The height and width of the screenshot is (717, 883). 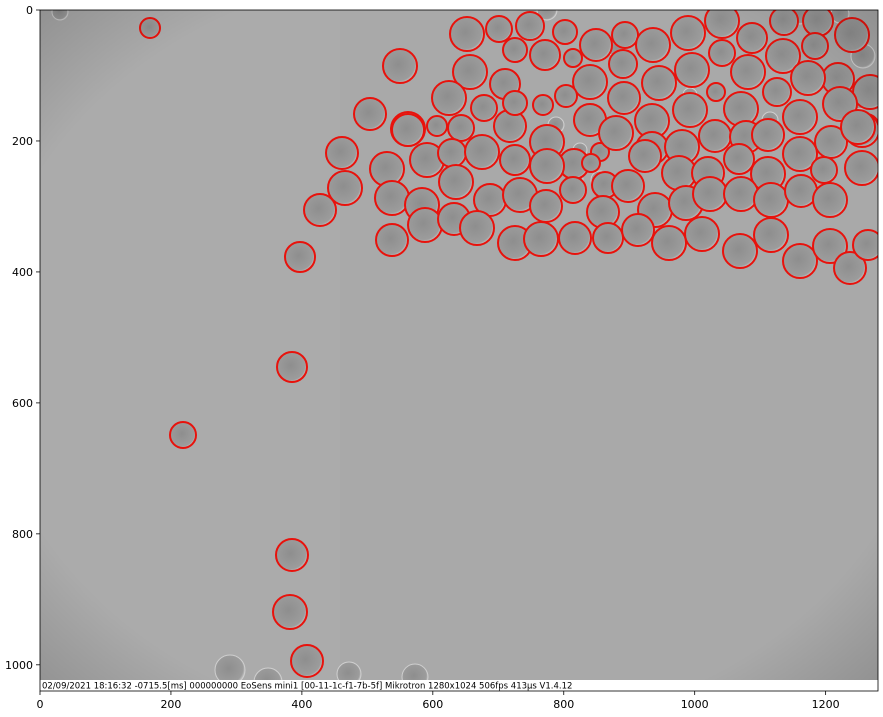 I want to click on camera-stamp-bar, so click(x=459, y=685).